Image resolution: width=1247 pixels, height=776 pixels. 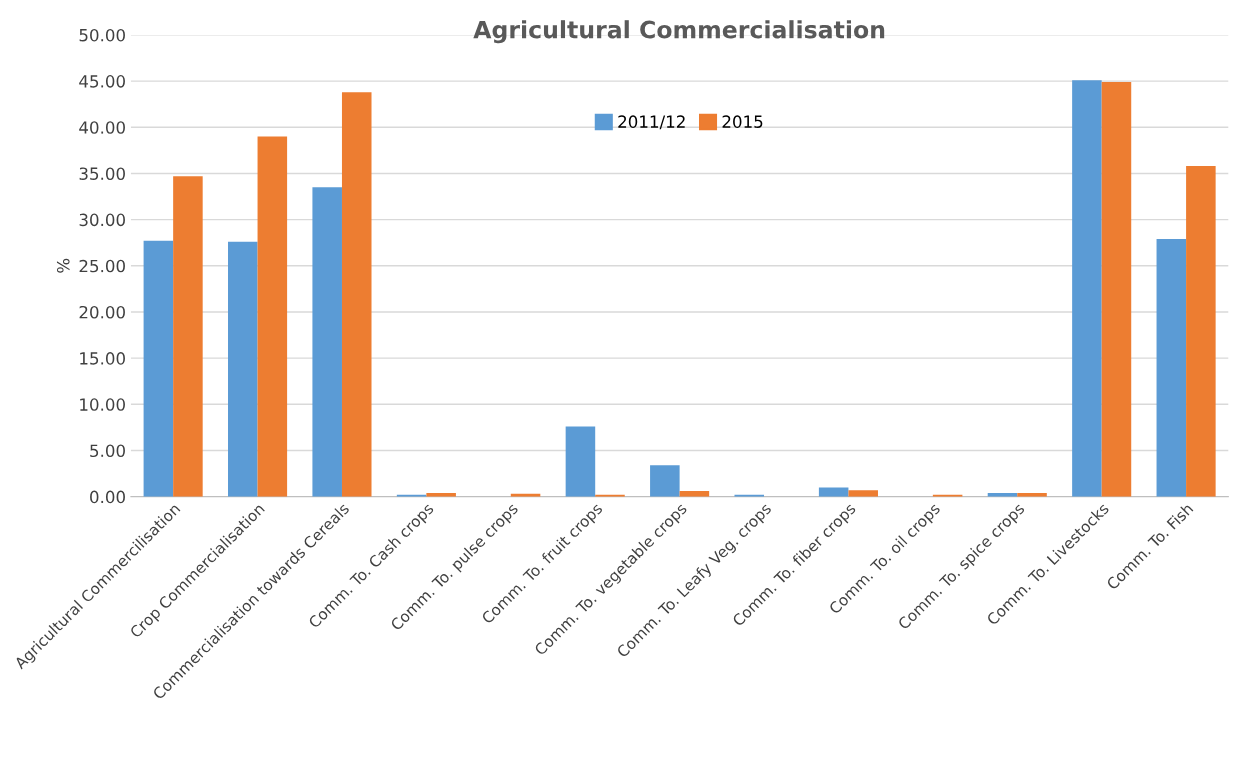 What do you see at coordinates (102, 404) in the screenshot?
I see `y-tick-label: 10.00` at bounding box center [102, 404].